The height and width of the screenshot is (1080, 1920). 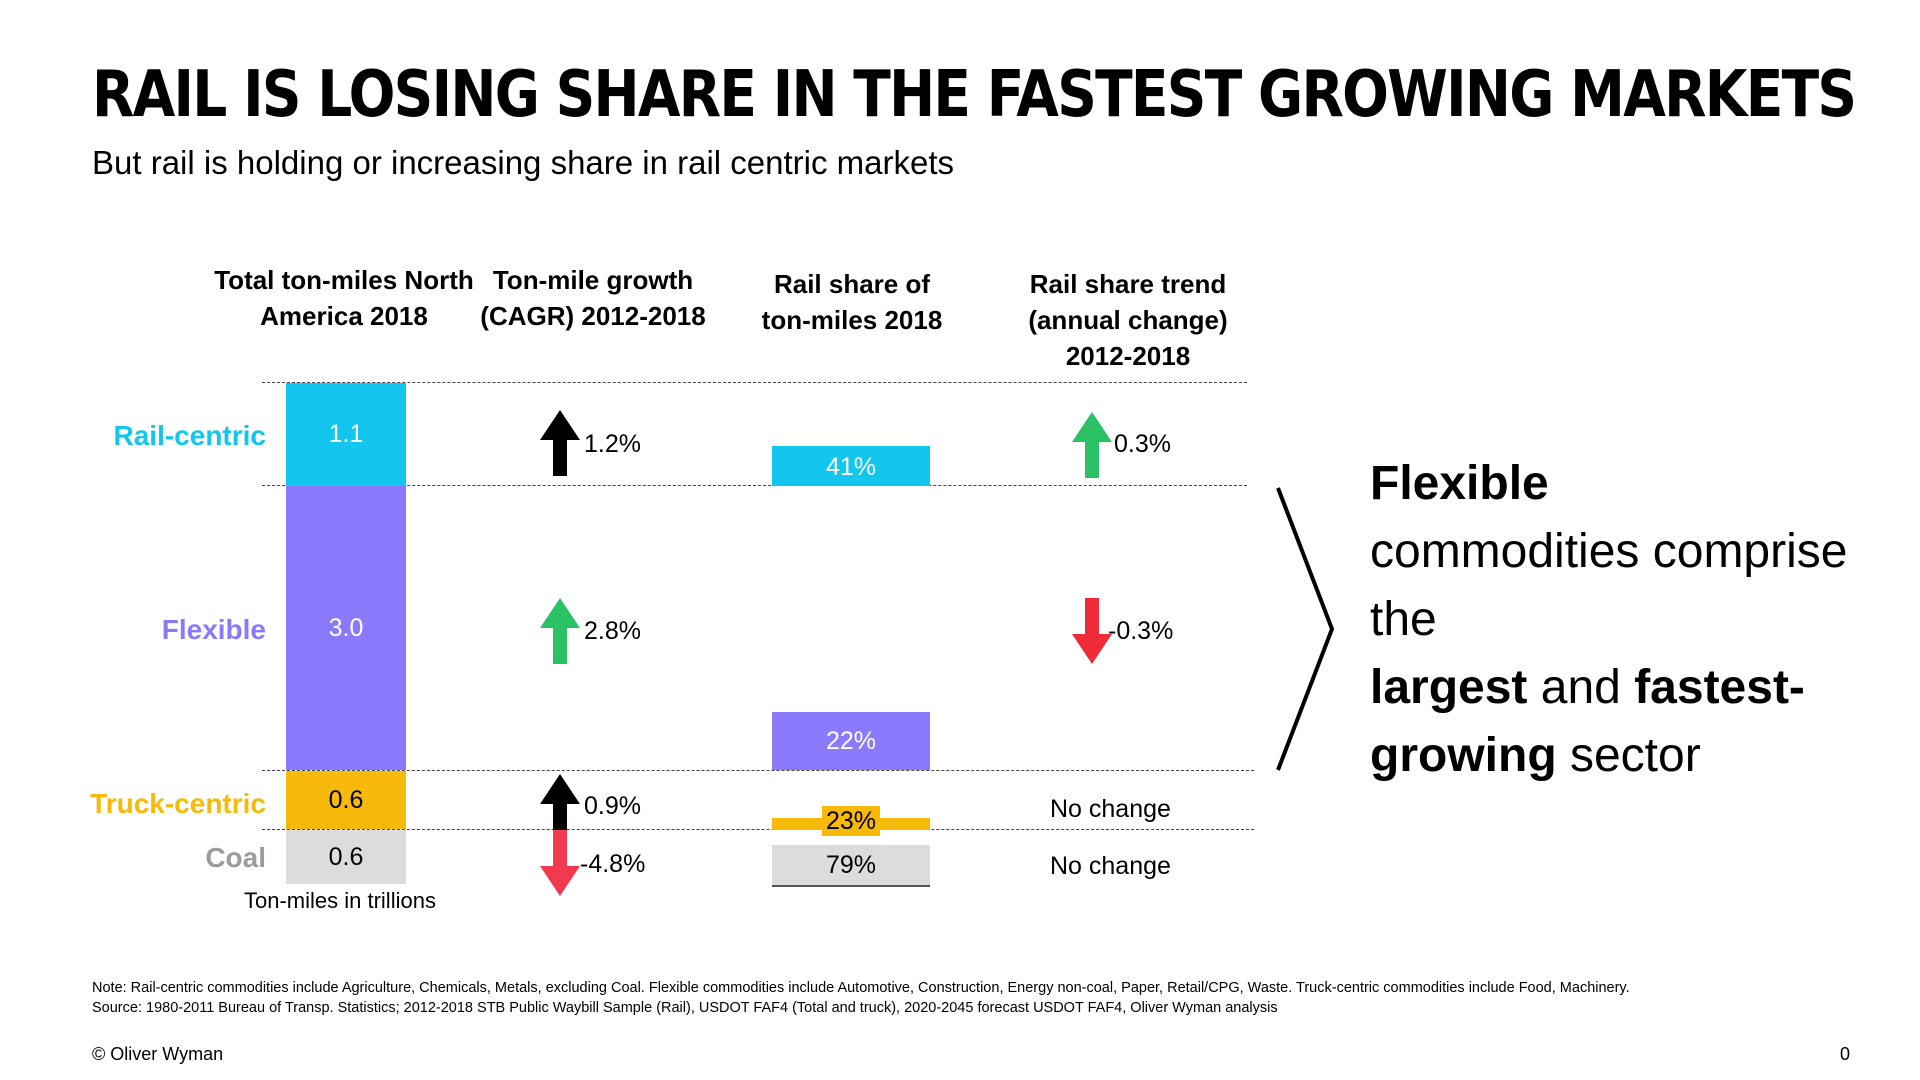 I want to click on units-note: Ton-miles in trillions, so click(x=340, y=900).